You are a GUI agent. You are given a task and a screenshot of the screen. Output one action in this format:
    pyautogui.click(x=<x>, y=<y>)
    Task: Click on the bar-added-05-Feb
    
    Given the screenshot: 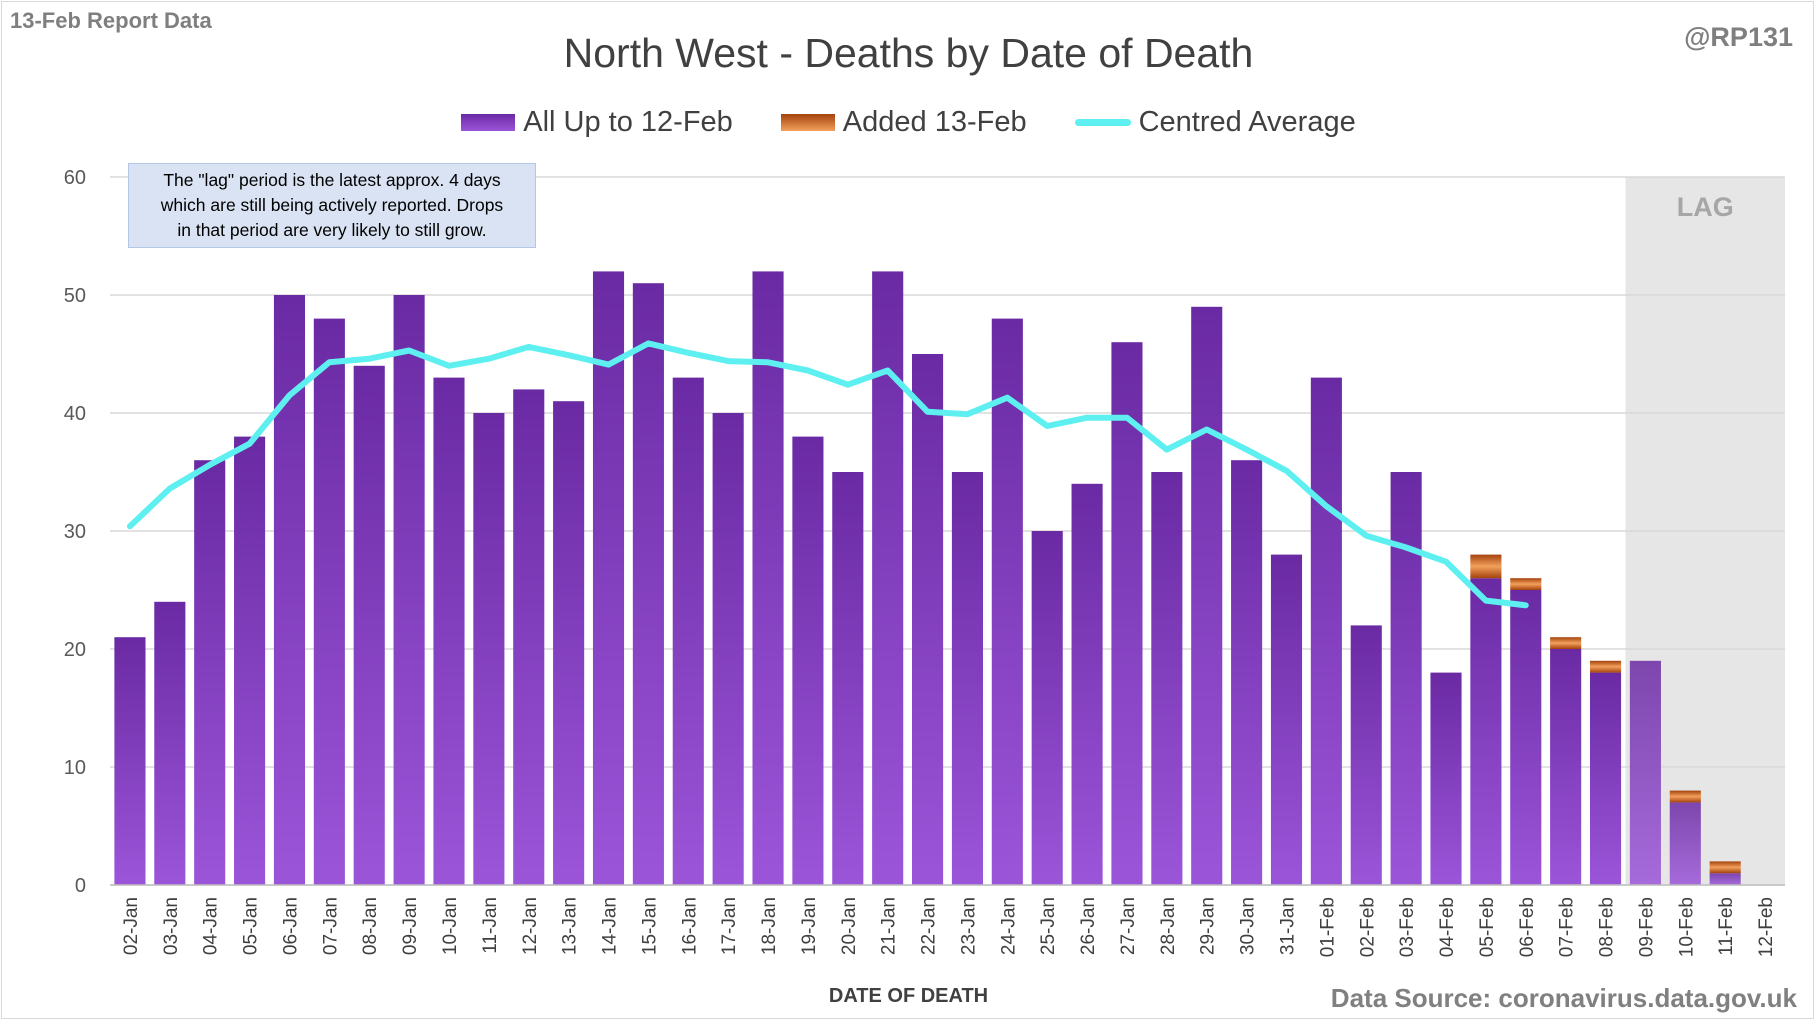 What is the action you would take?
    pyautogui.click(x=1486, y=566)
    